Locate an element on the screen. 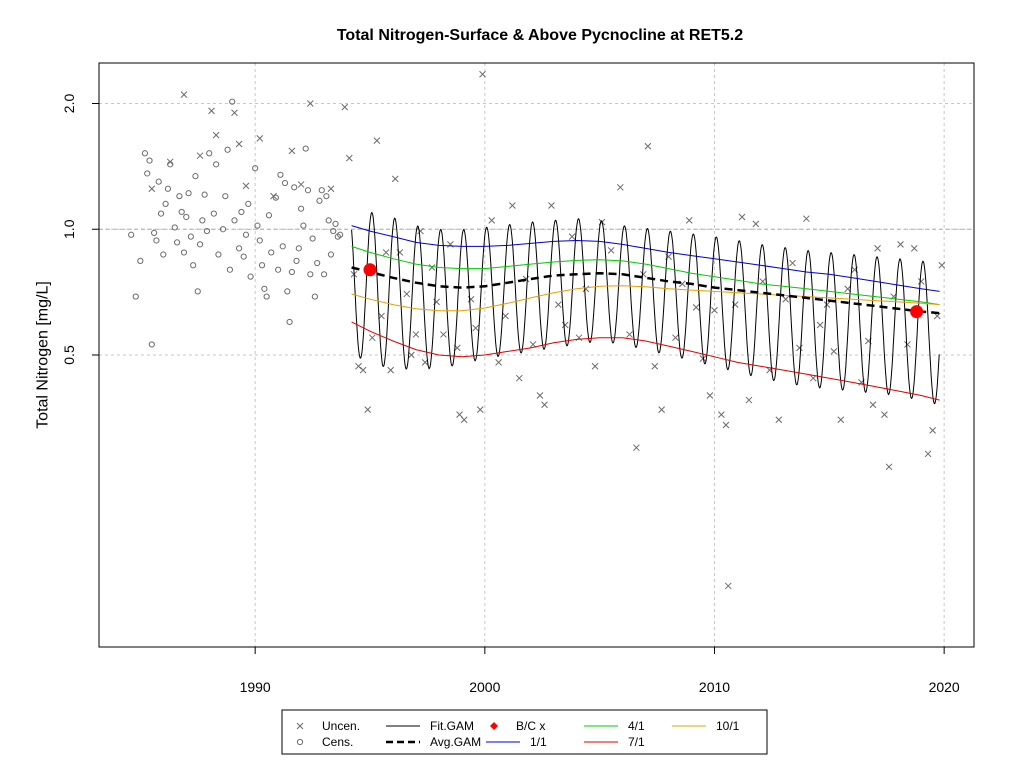 This screenshot has width=1024, height=768. fit-gam-line is located at coordinates (645, 308).